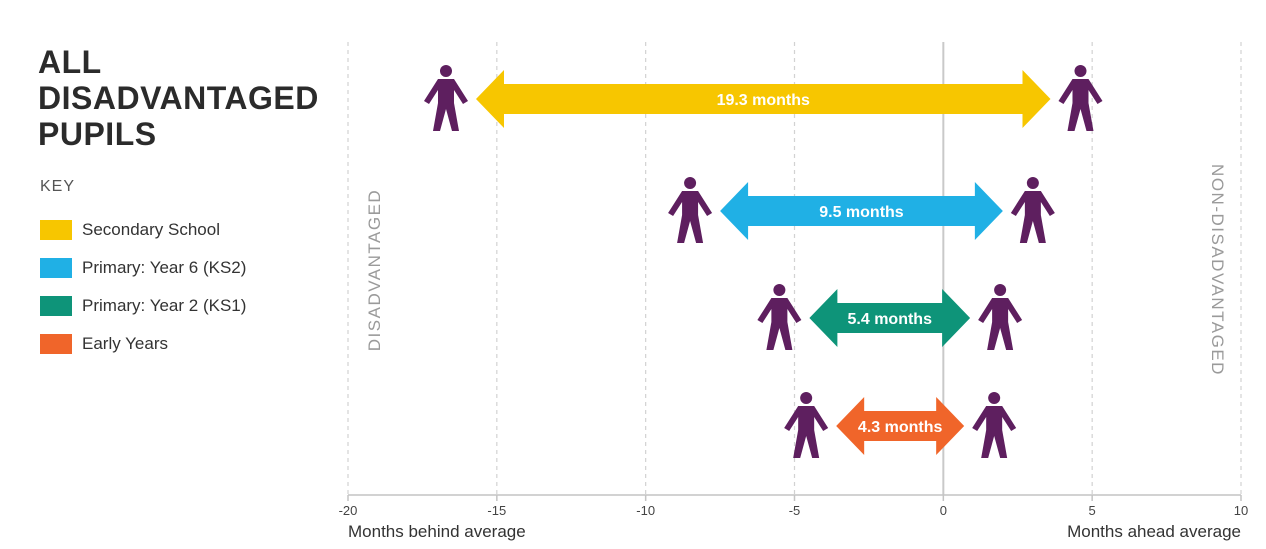 The width and height of the screenshot is (1266, 549). I want to click on legend-item-year6: Primary: Year 6 (KS2), so click(143, 268).